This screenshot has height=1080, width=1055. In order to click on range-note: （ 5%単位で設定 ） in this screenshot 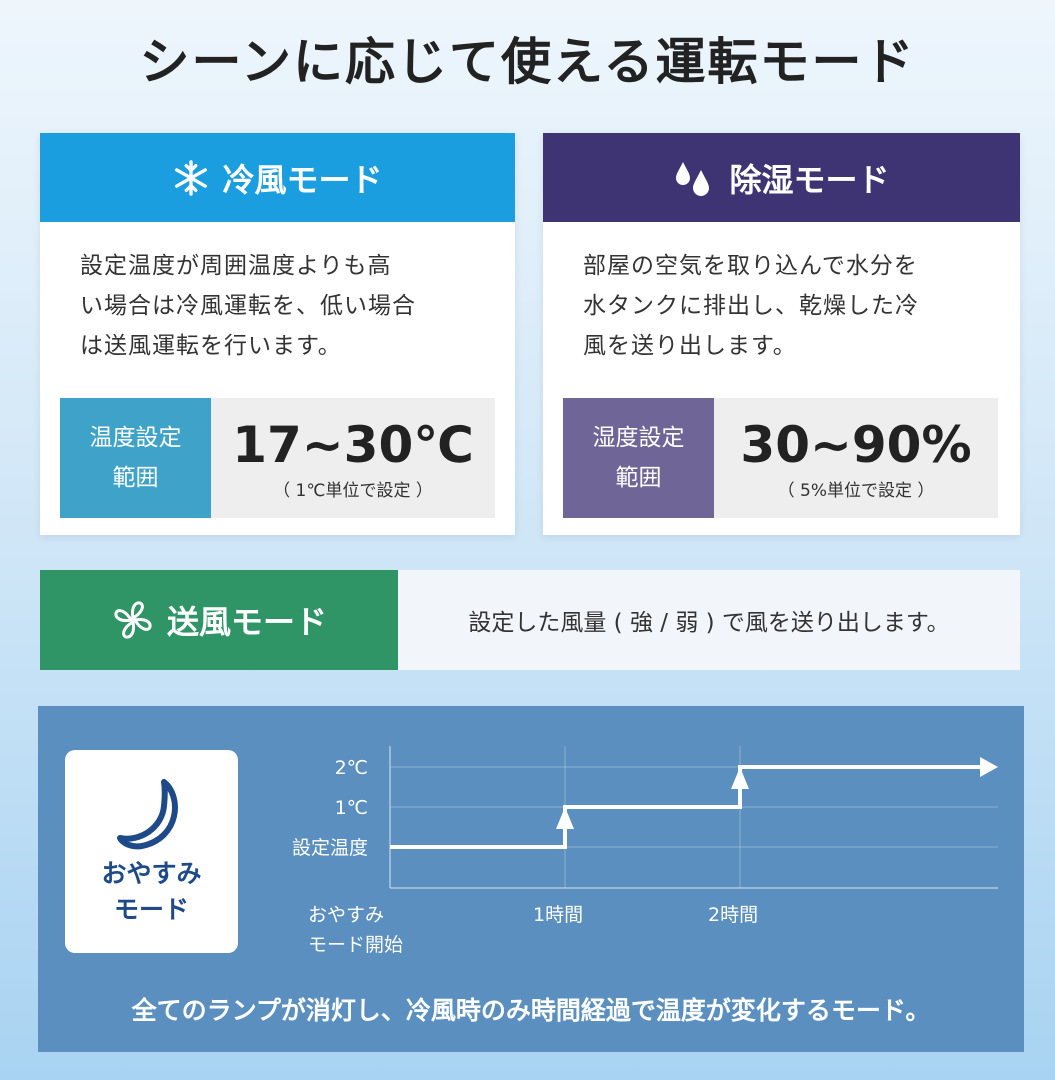, I will do `click(856, 490)`.